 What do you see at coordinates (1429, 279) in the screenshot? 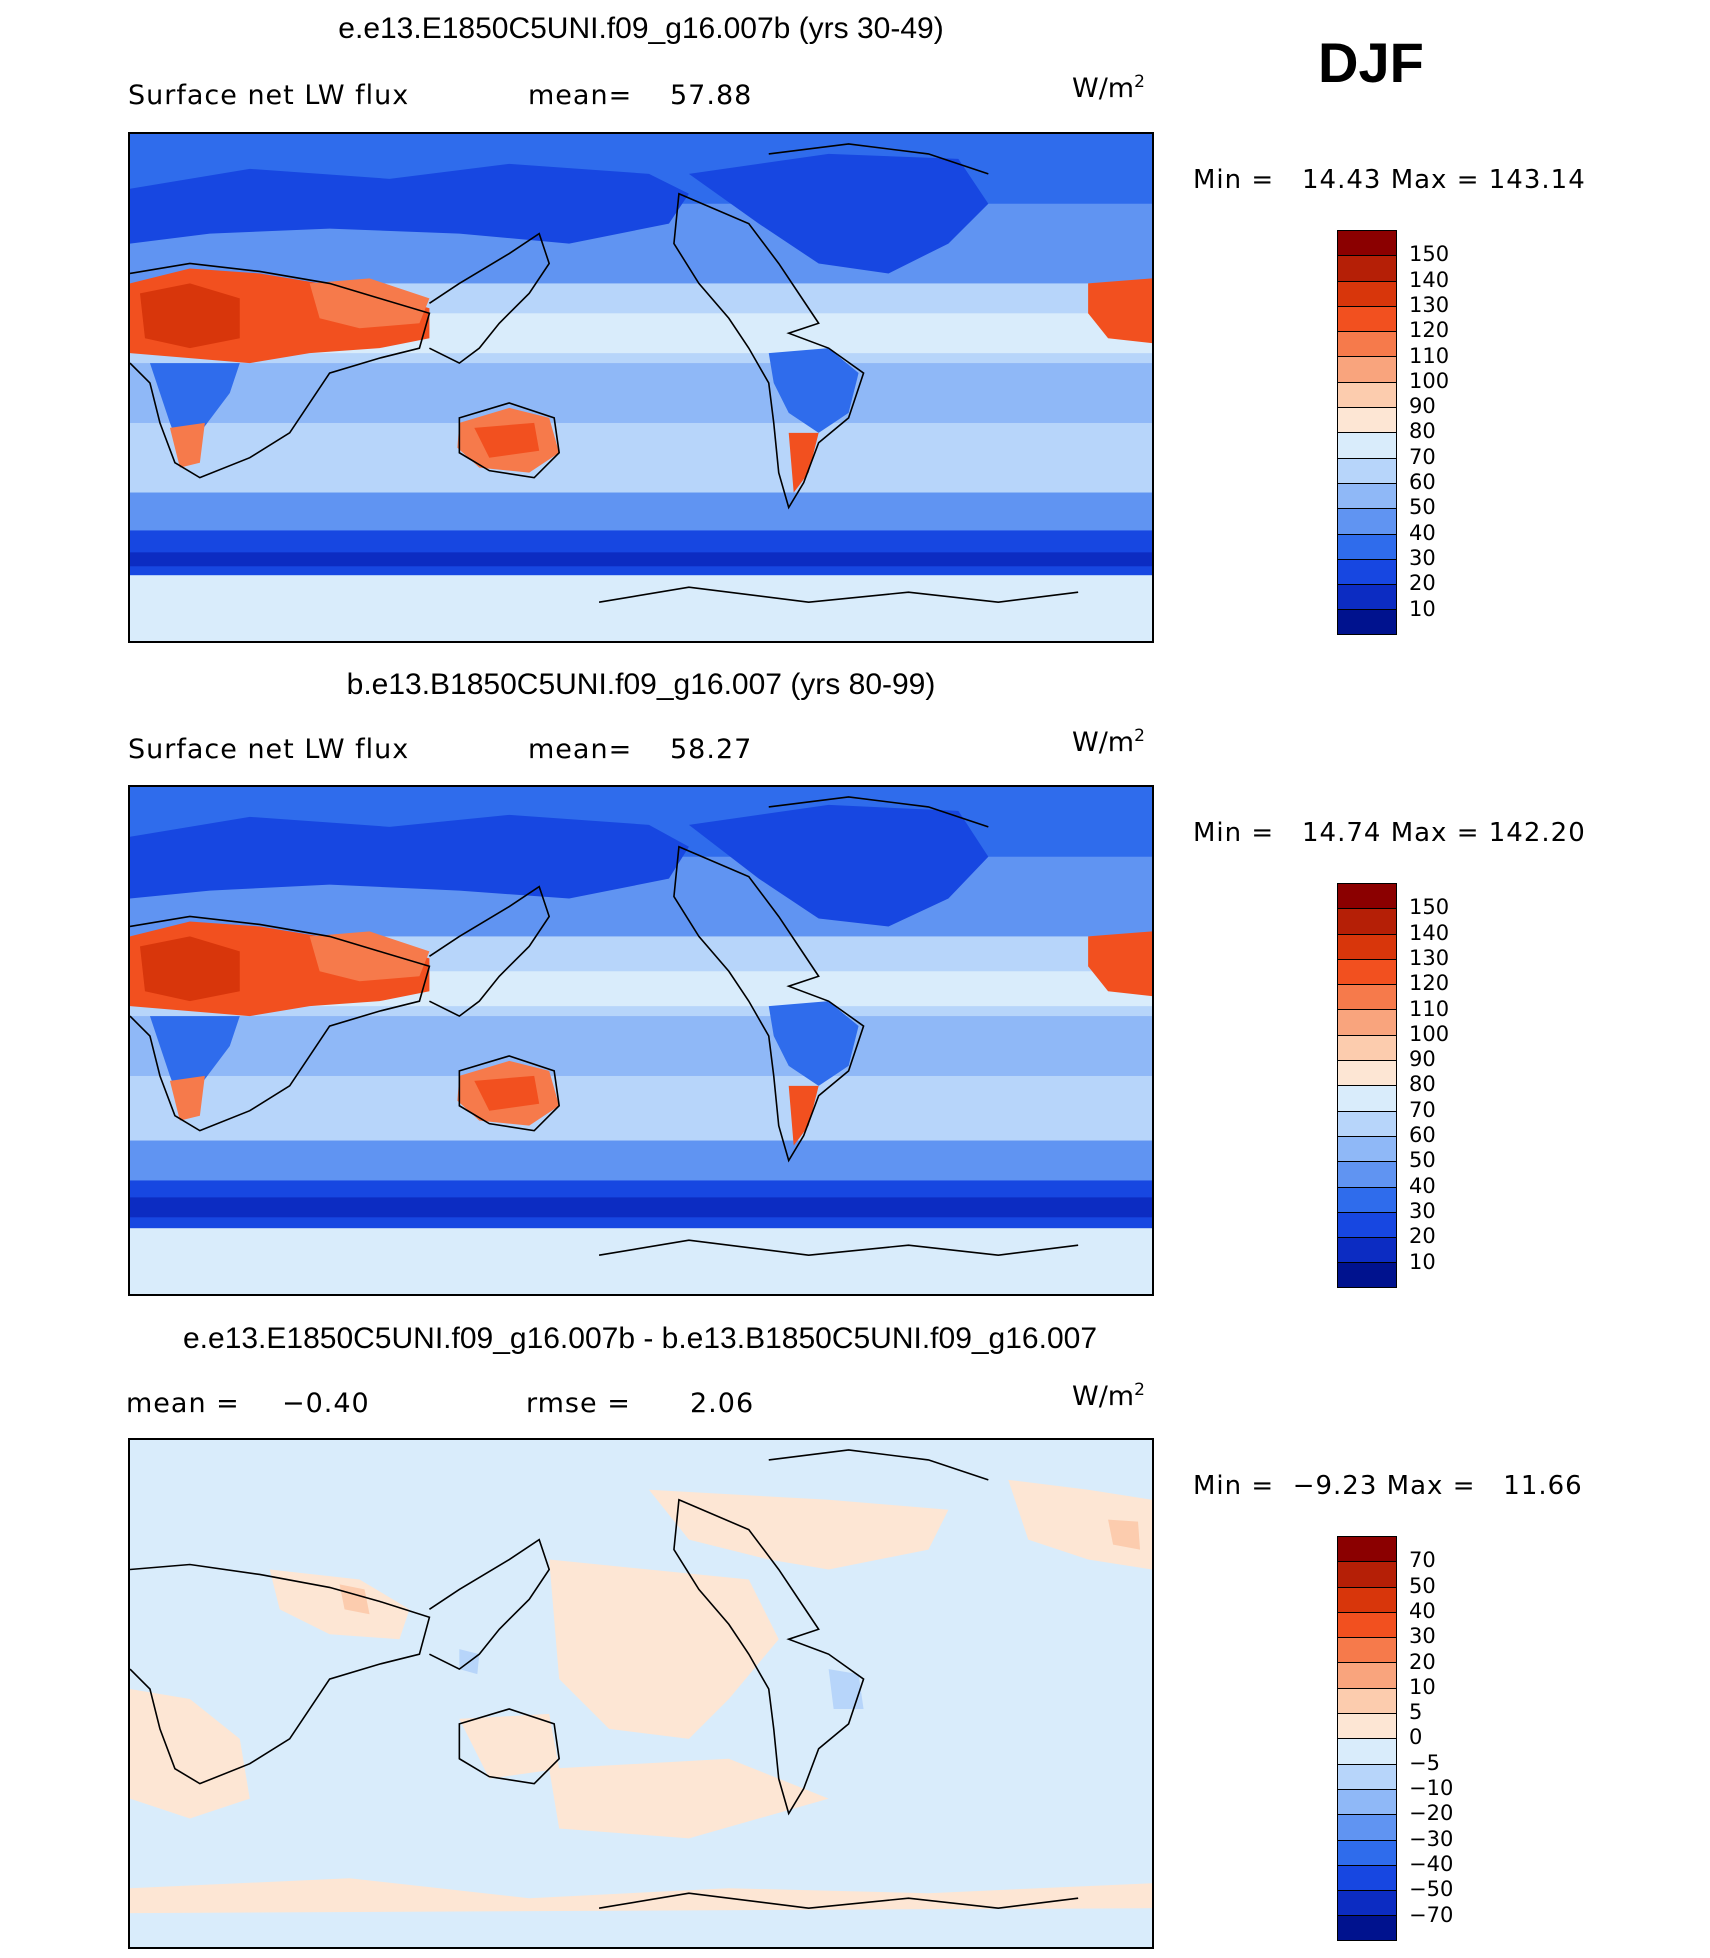
I see `colorbar-tick-label: 140` at bounding box center [1429, 279].